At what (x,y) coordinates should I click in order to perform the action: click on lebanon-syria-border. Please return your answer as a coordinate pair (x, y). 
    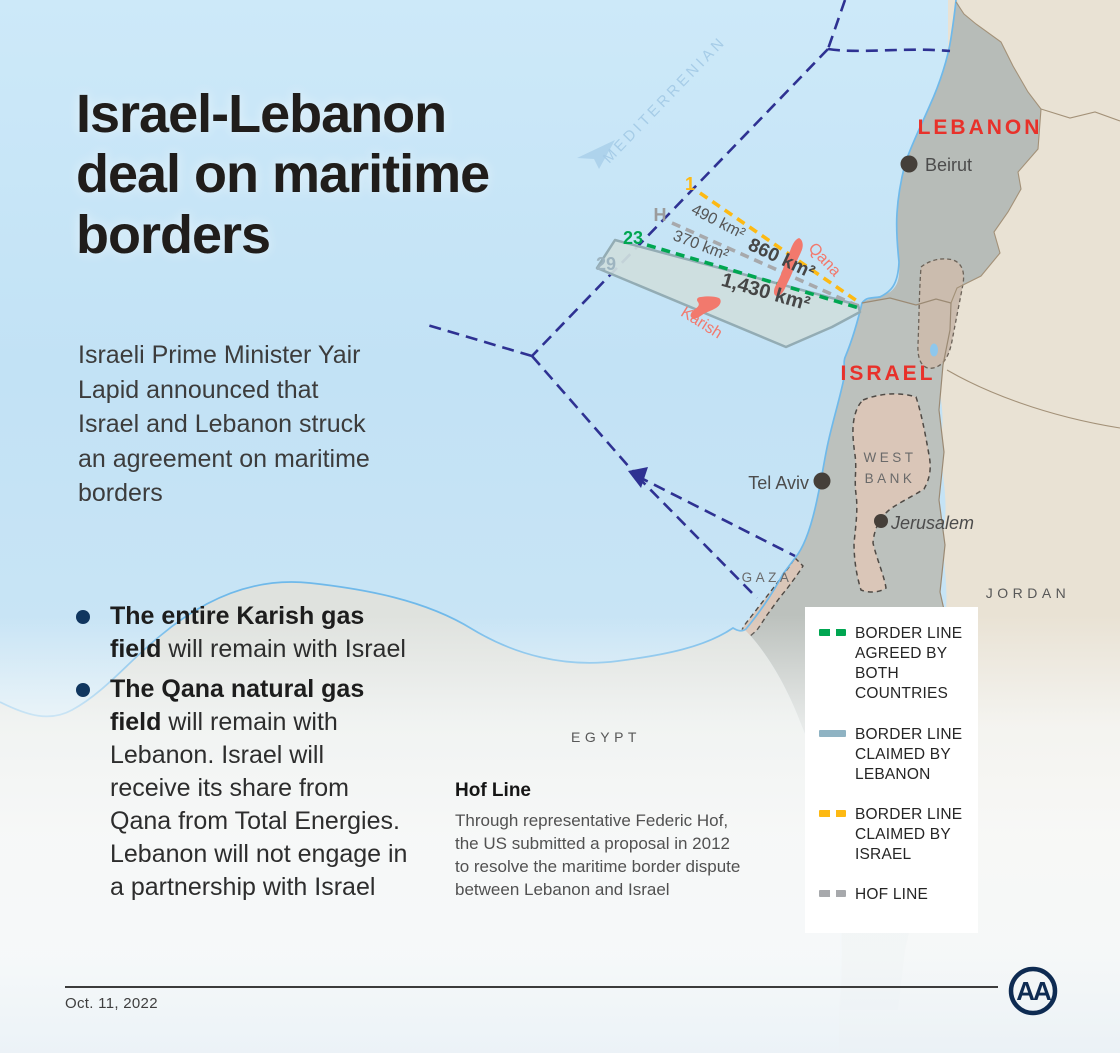
    Looking at the image, I should click on (996, 152).